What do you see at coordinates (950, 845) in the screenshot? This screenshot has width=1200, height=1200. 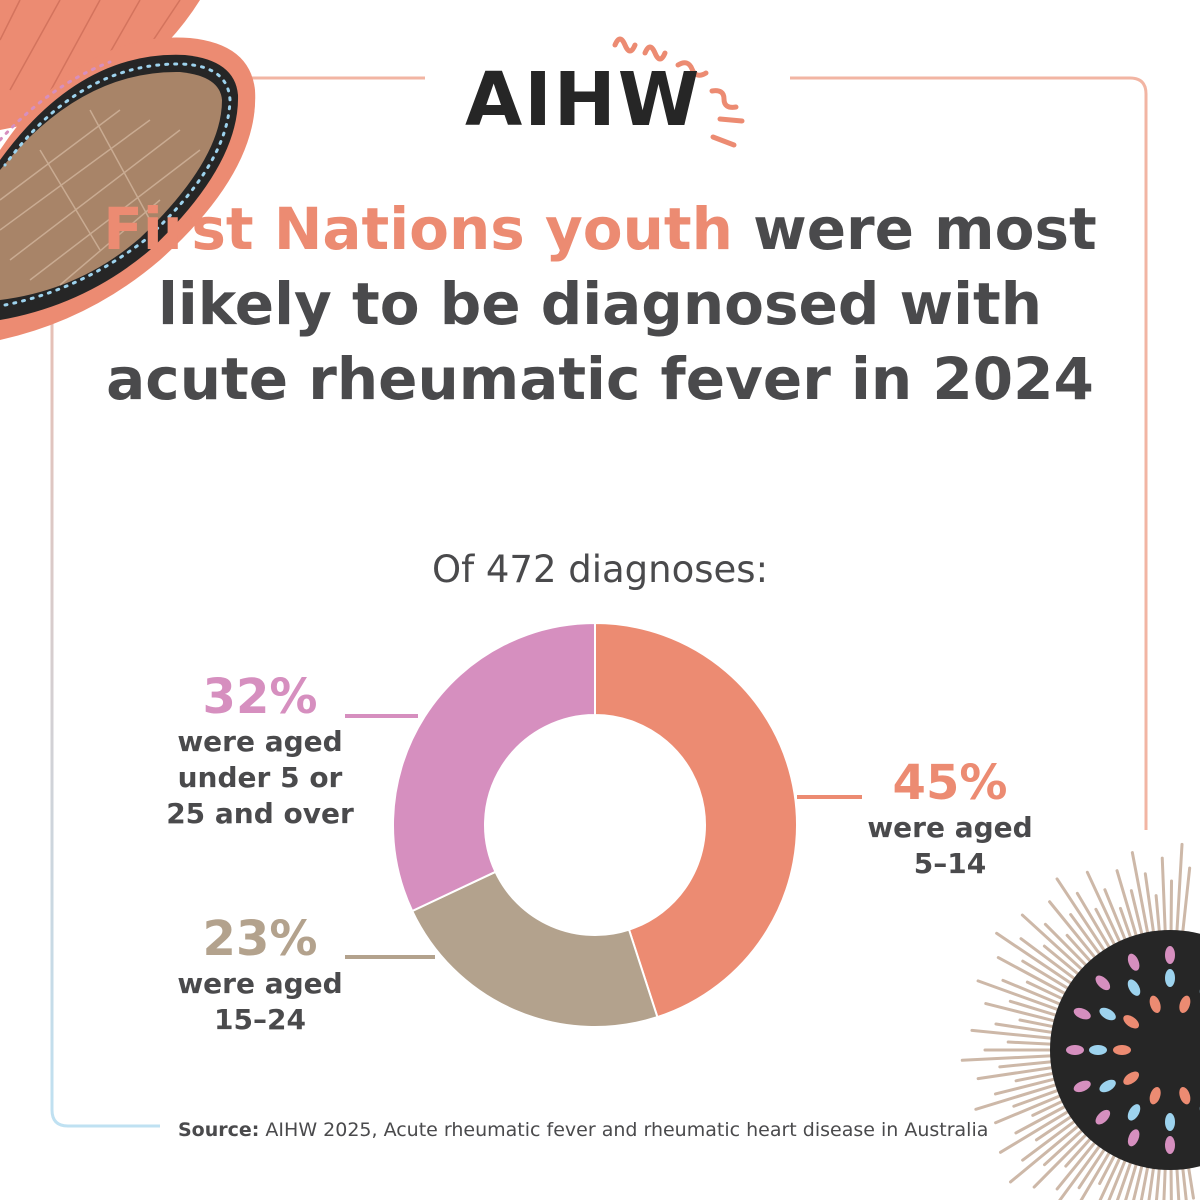 I see `desc-label-5-14: were aged 5–14` at bounding box center [950, 845].